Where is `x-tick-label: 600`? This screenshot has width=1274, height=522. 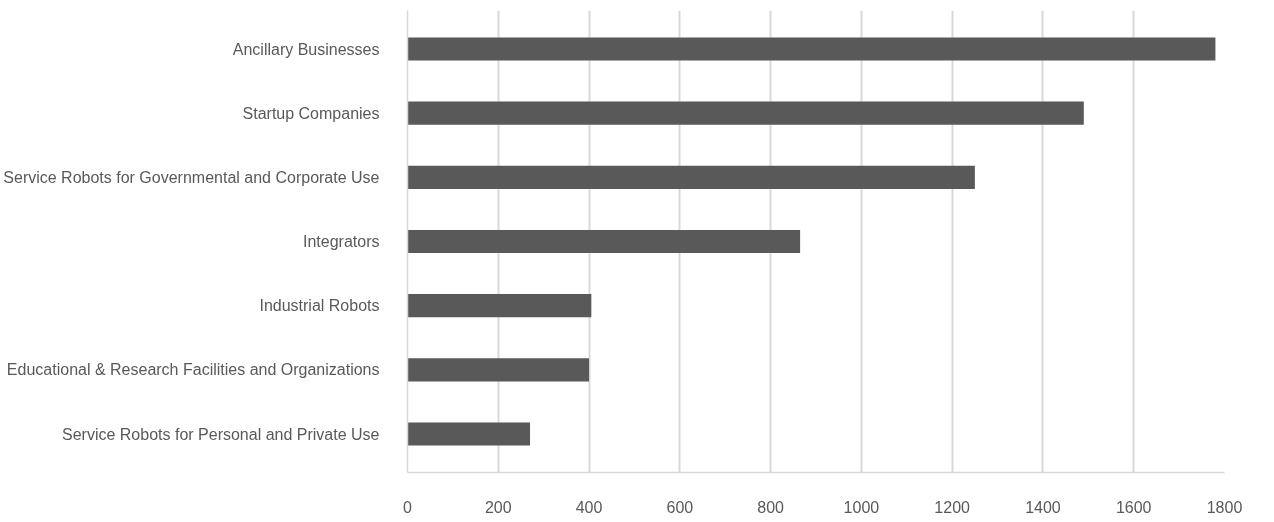 x-tick-label: 600 is located at coordinates (680, 507).